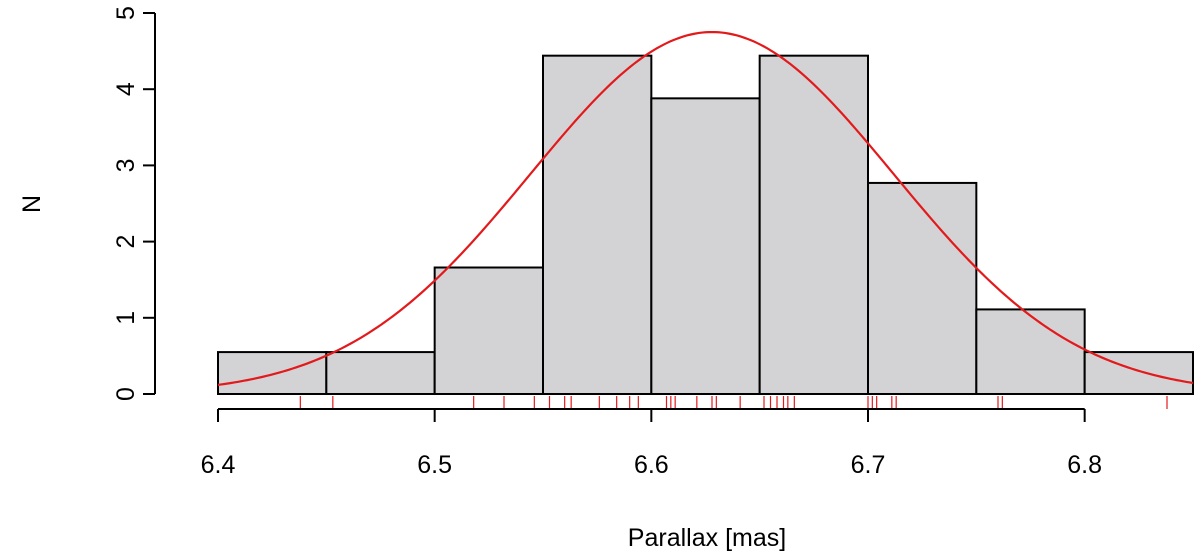 The width and height of the screenshot is (1200, 557). What do you see at coordinates (651, 443) in the screenshot?
I see `x-axis: 6.4 6.5 6.6 6.7 6.8` at bounding box center [651, 443].